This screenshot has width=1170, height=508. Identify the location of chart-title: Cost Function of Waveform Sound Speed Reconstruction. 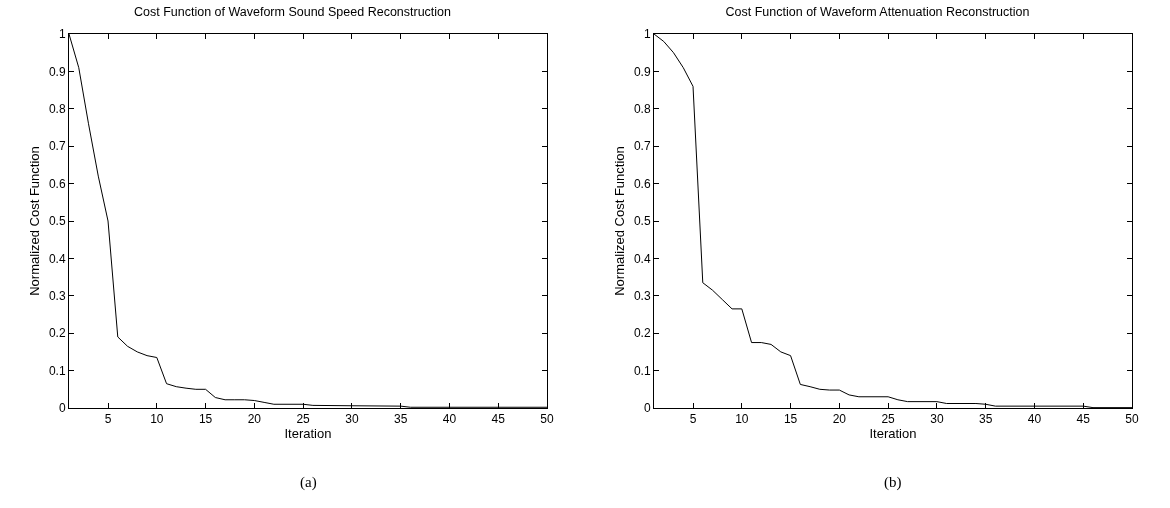
(292, 12).